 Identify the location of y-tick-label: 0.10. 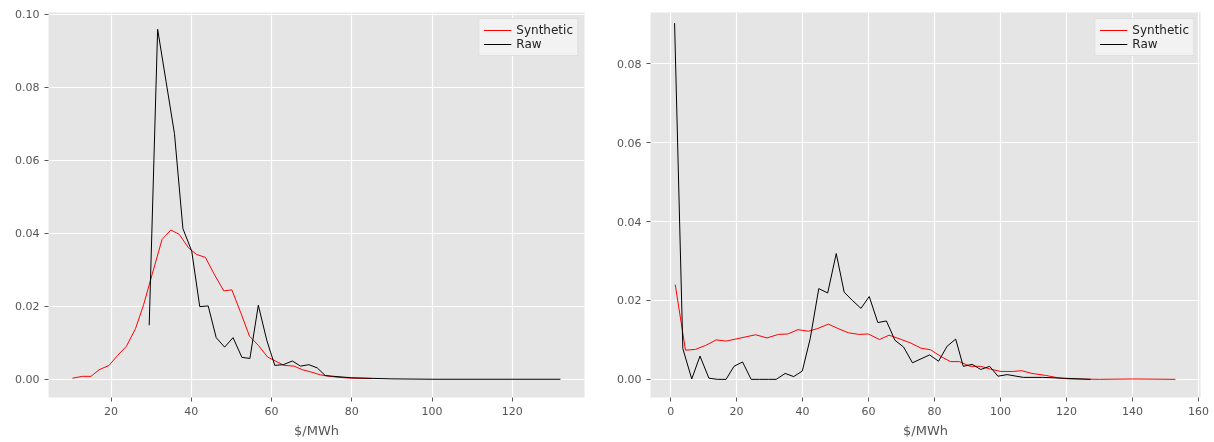
(27, 15).